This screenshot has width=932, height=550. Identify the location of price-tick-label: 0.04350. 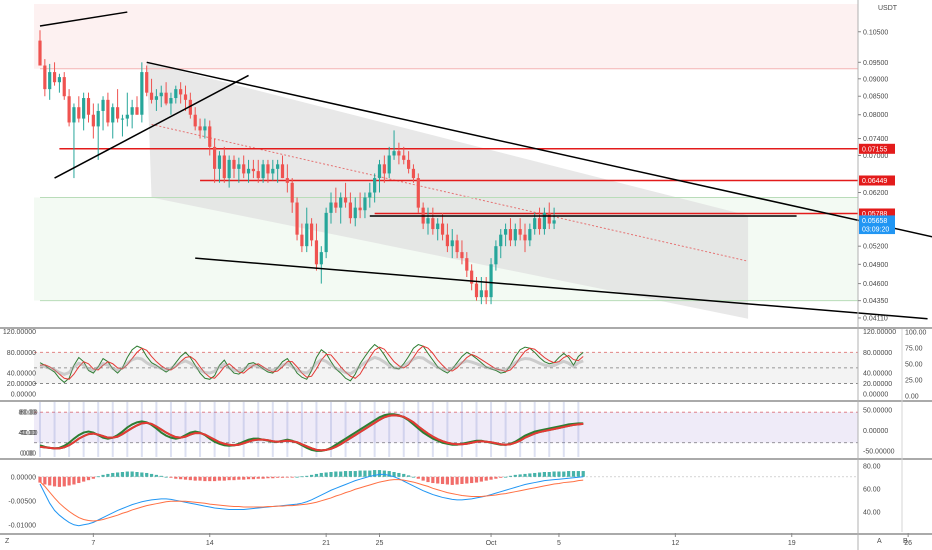
(875, 301).